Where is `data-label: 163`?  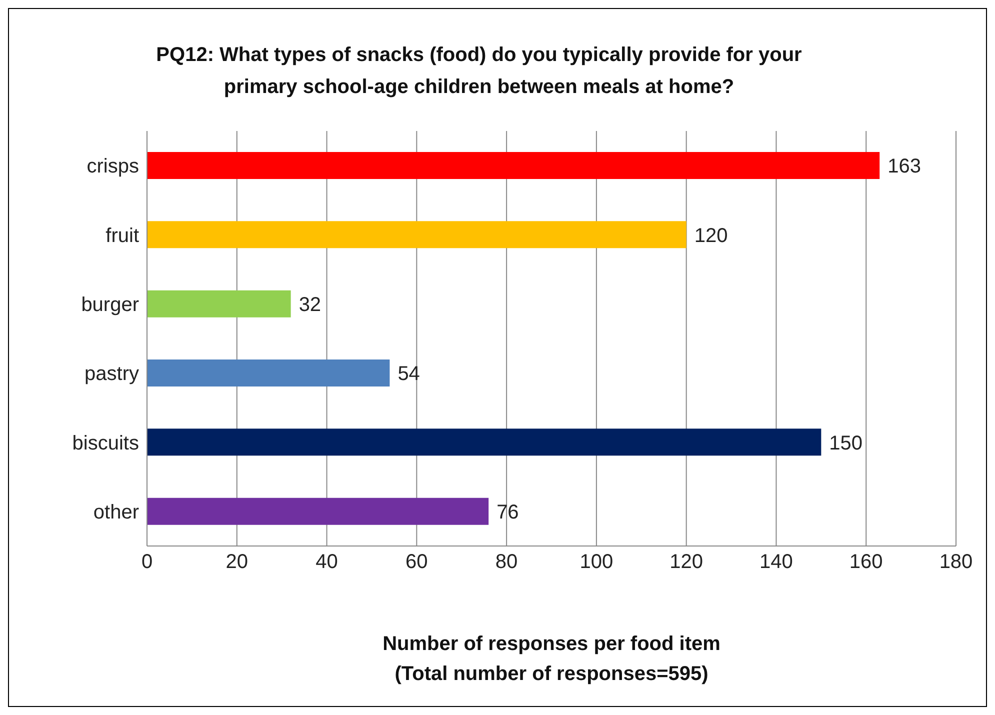 data-label: 163 is located at coordinates (904, 167).